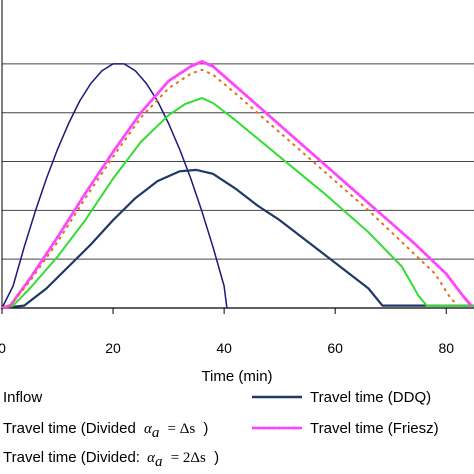  Describe the element at coordinates (276, 428) in the screenshot. I see `legend-friesz-markers` at that location.